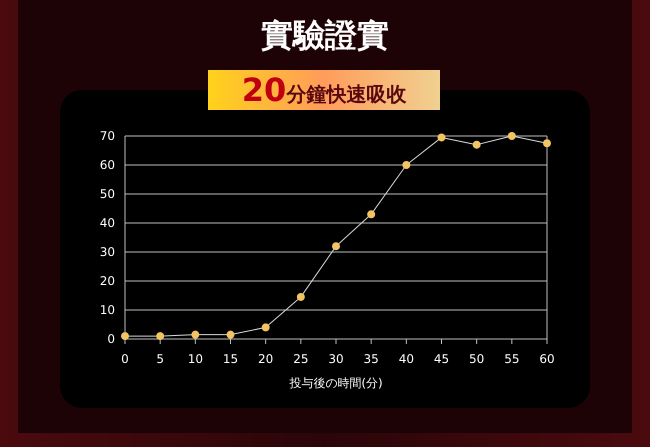 The width and height of the screenshot is (650, 447). What do you see at coordinates (125, 359) in the screenshot?
I see `x-tick-label: 0` at bounding box center [125, 359].